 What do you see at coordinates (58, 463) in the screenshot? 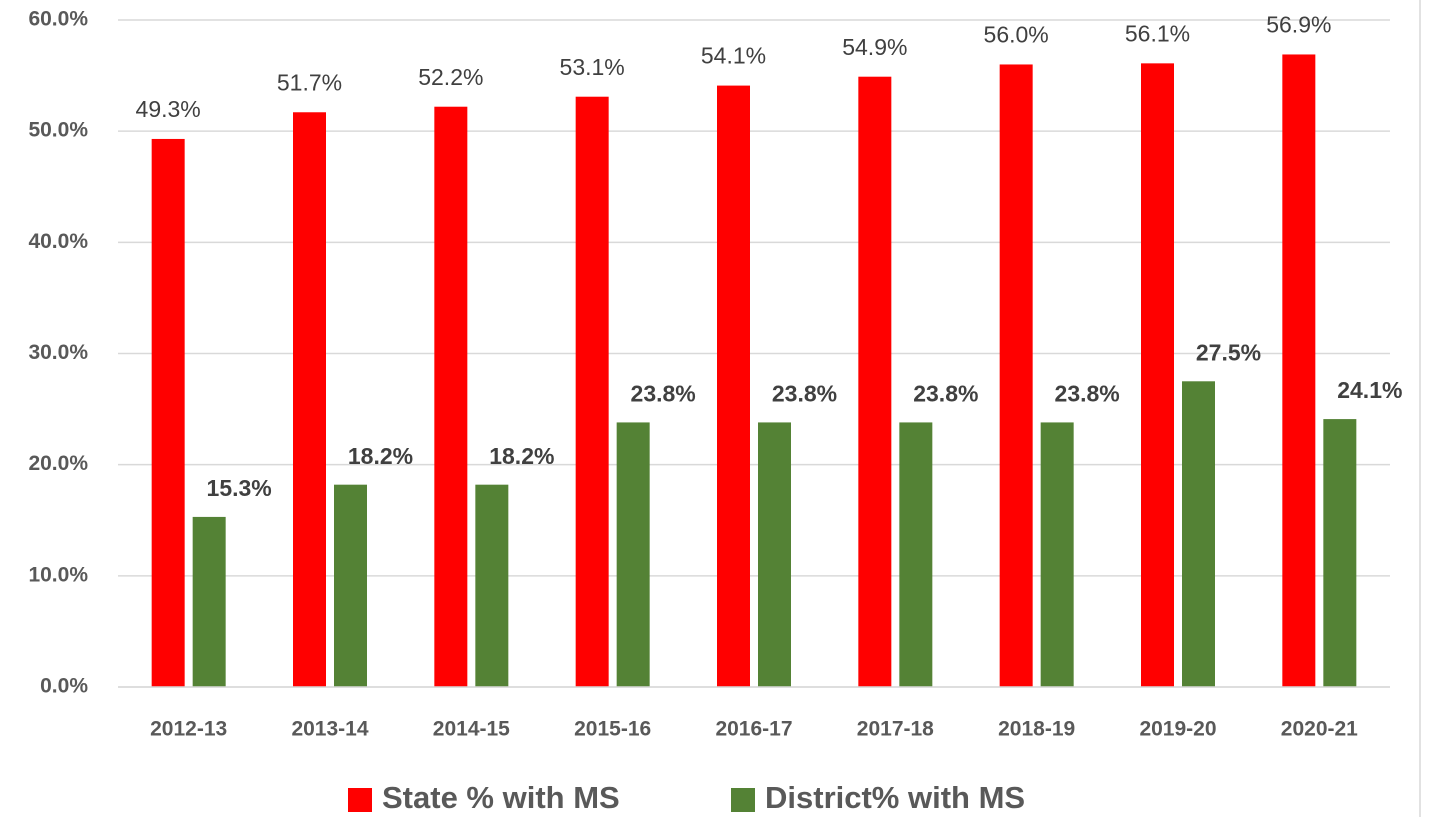
I see `y-tick-label: 20.0%` at bounding box center [58, 463].